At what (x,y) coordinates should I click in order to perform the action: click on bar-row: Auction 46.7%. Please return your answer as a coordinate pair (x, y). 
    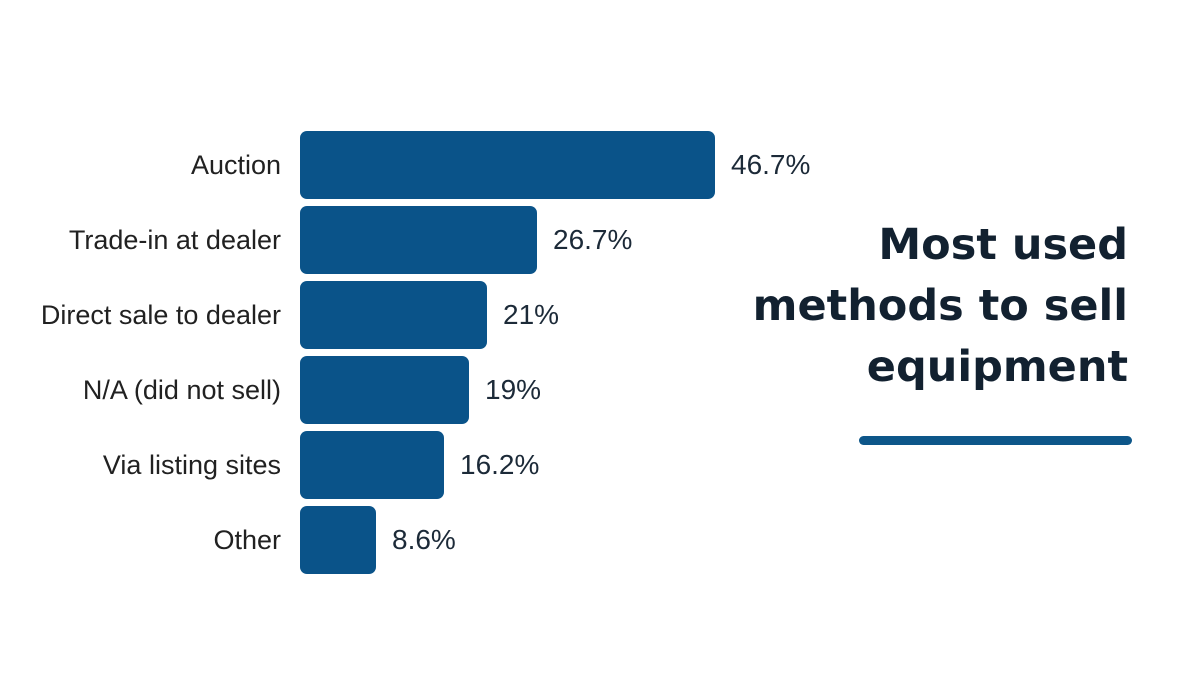
    Looking at the image, I should click on (600, 165).